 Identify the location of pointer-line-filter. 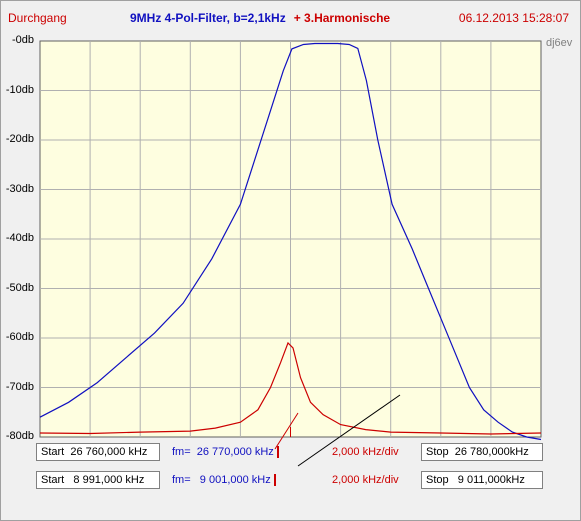
(349, 430).